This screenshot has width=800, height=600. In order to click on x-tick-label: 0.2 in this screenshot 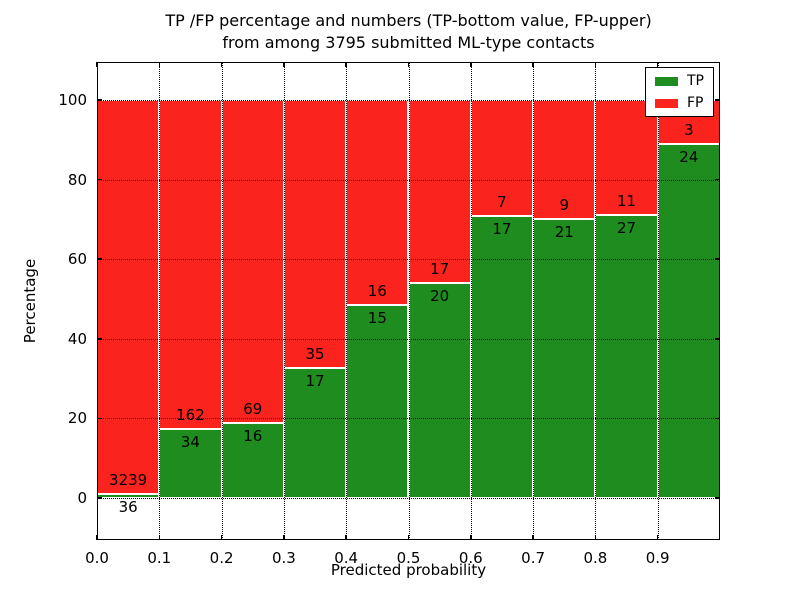, I will do `click(221, 558)`.